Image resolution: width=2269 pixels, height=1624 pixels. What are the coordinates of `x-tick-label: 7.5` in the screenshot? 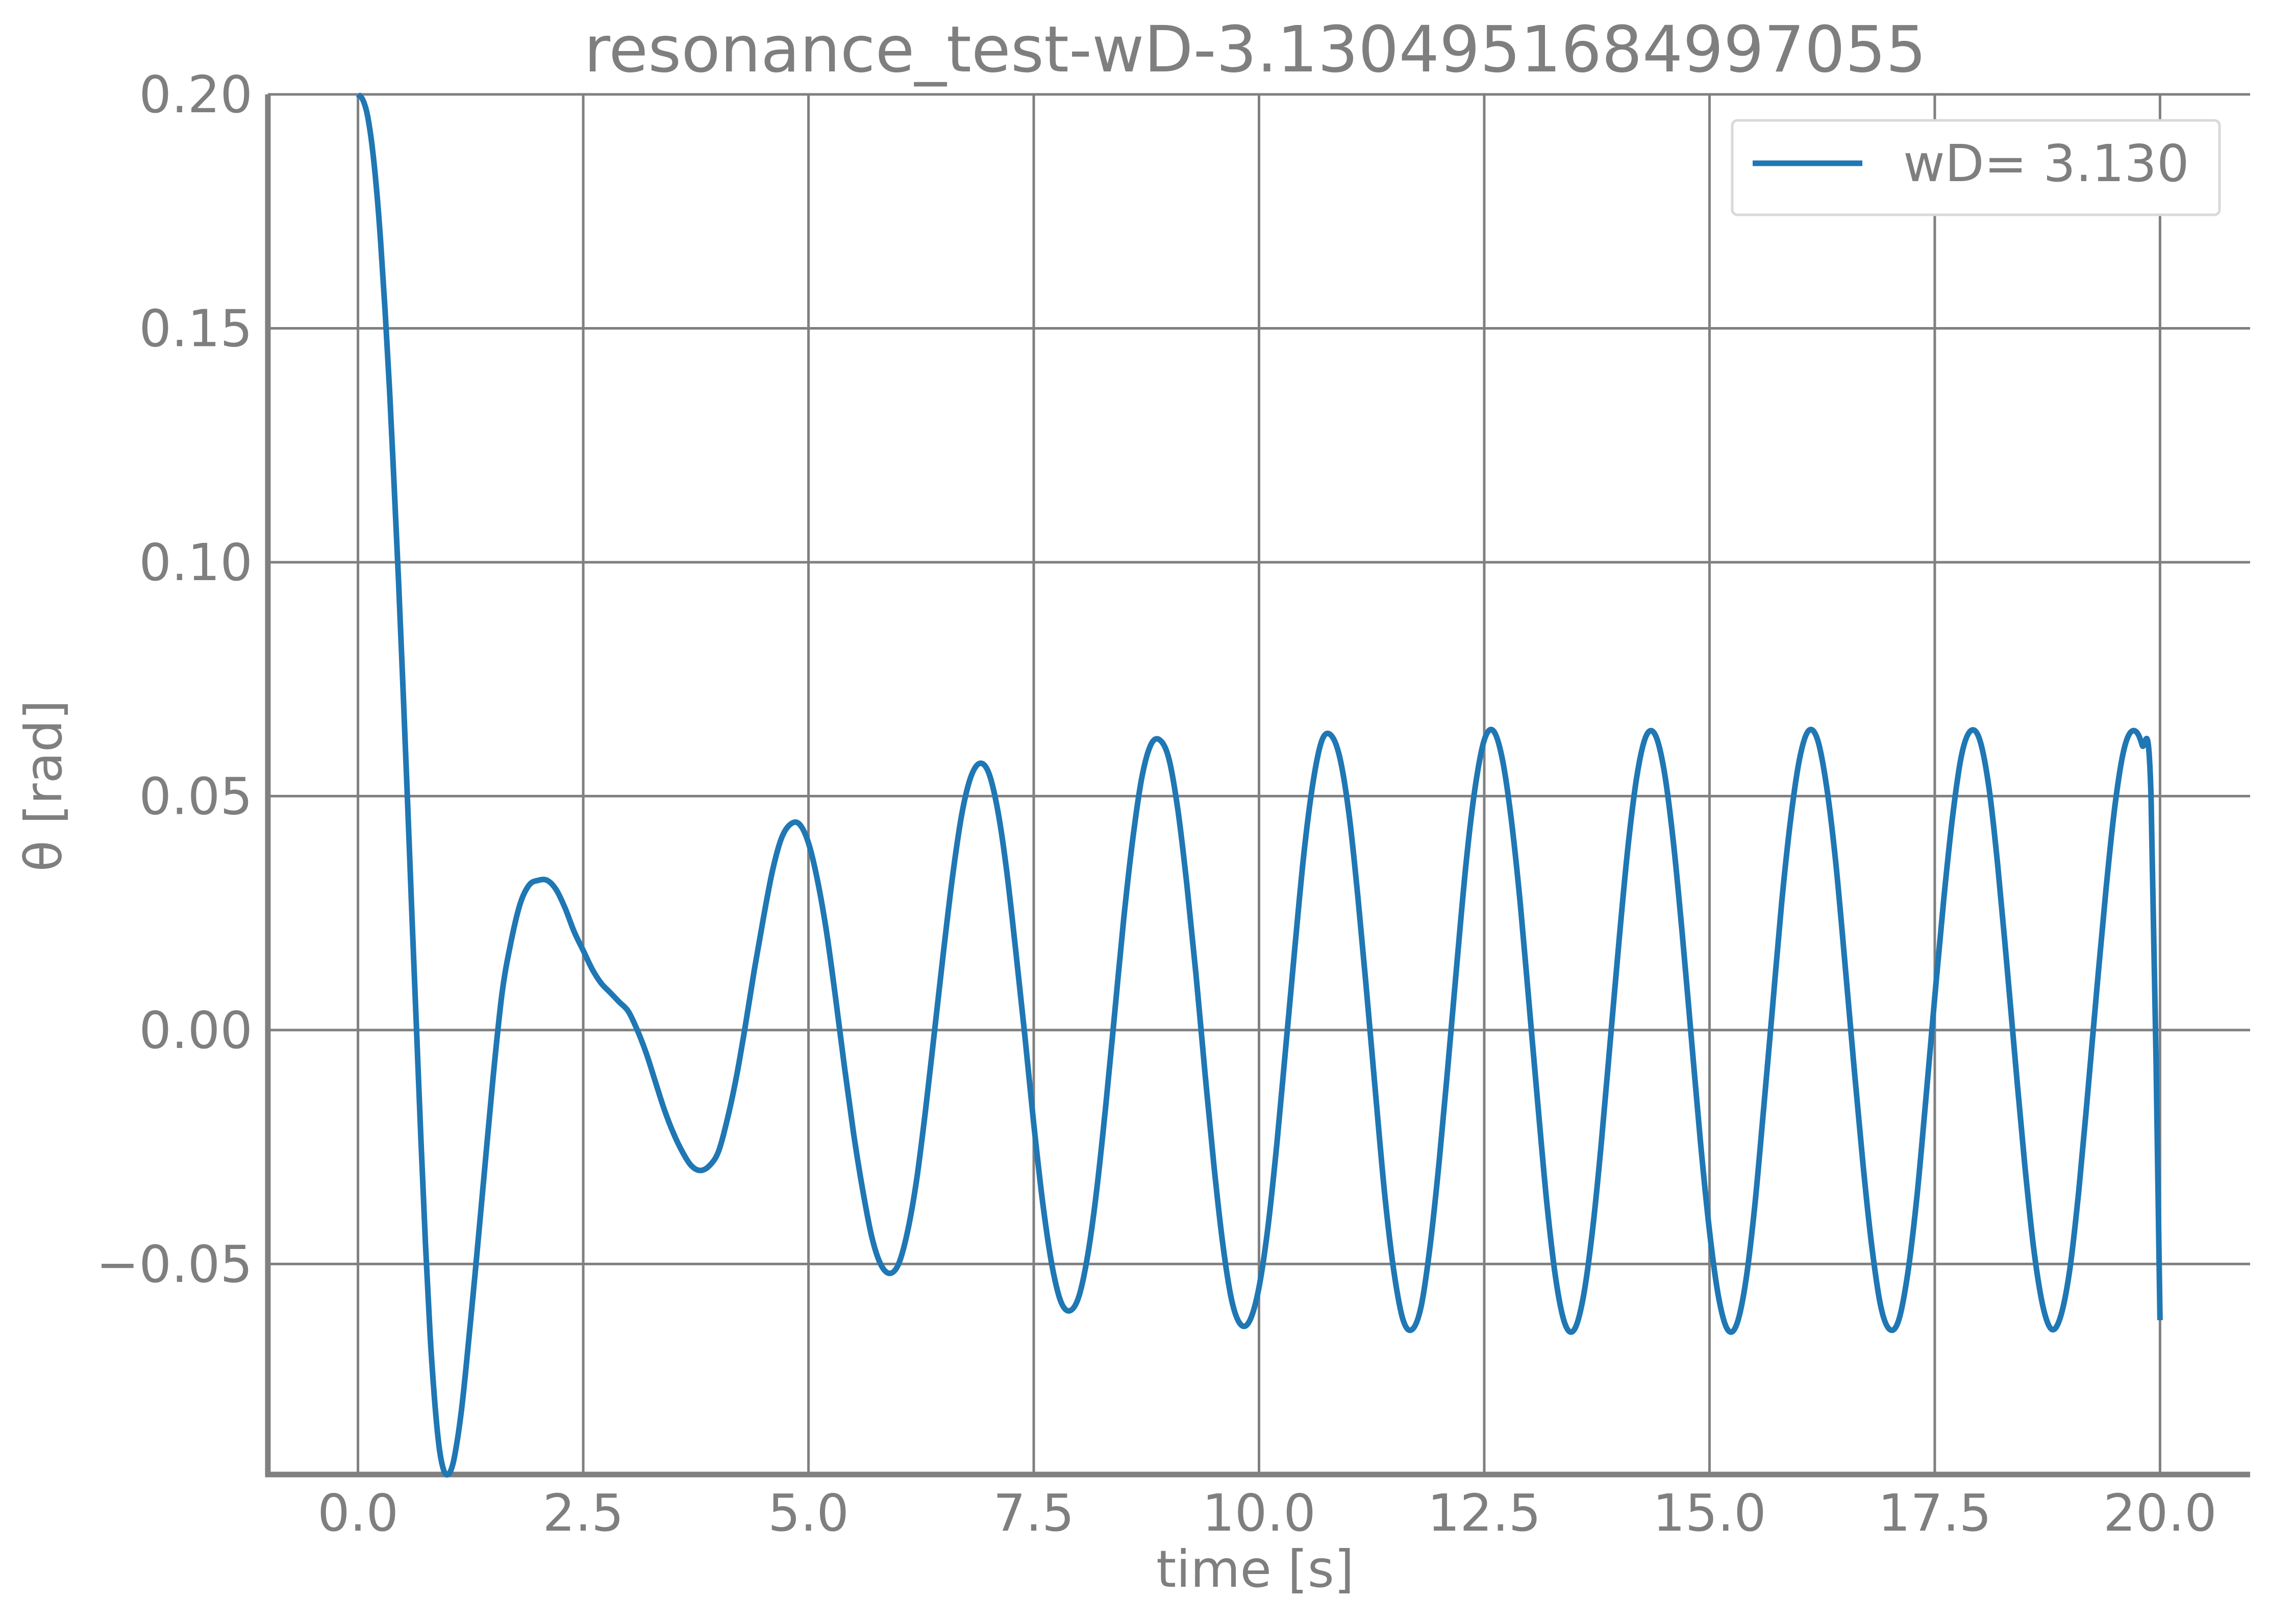 It's located at (1033, 1513).